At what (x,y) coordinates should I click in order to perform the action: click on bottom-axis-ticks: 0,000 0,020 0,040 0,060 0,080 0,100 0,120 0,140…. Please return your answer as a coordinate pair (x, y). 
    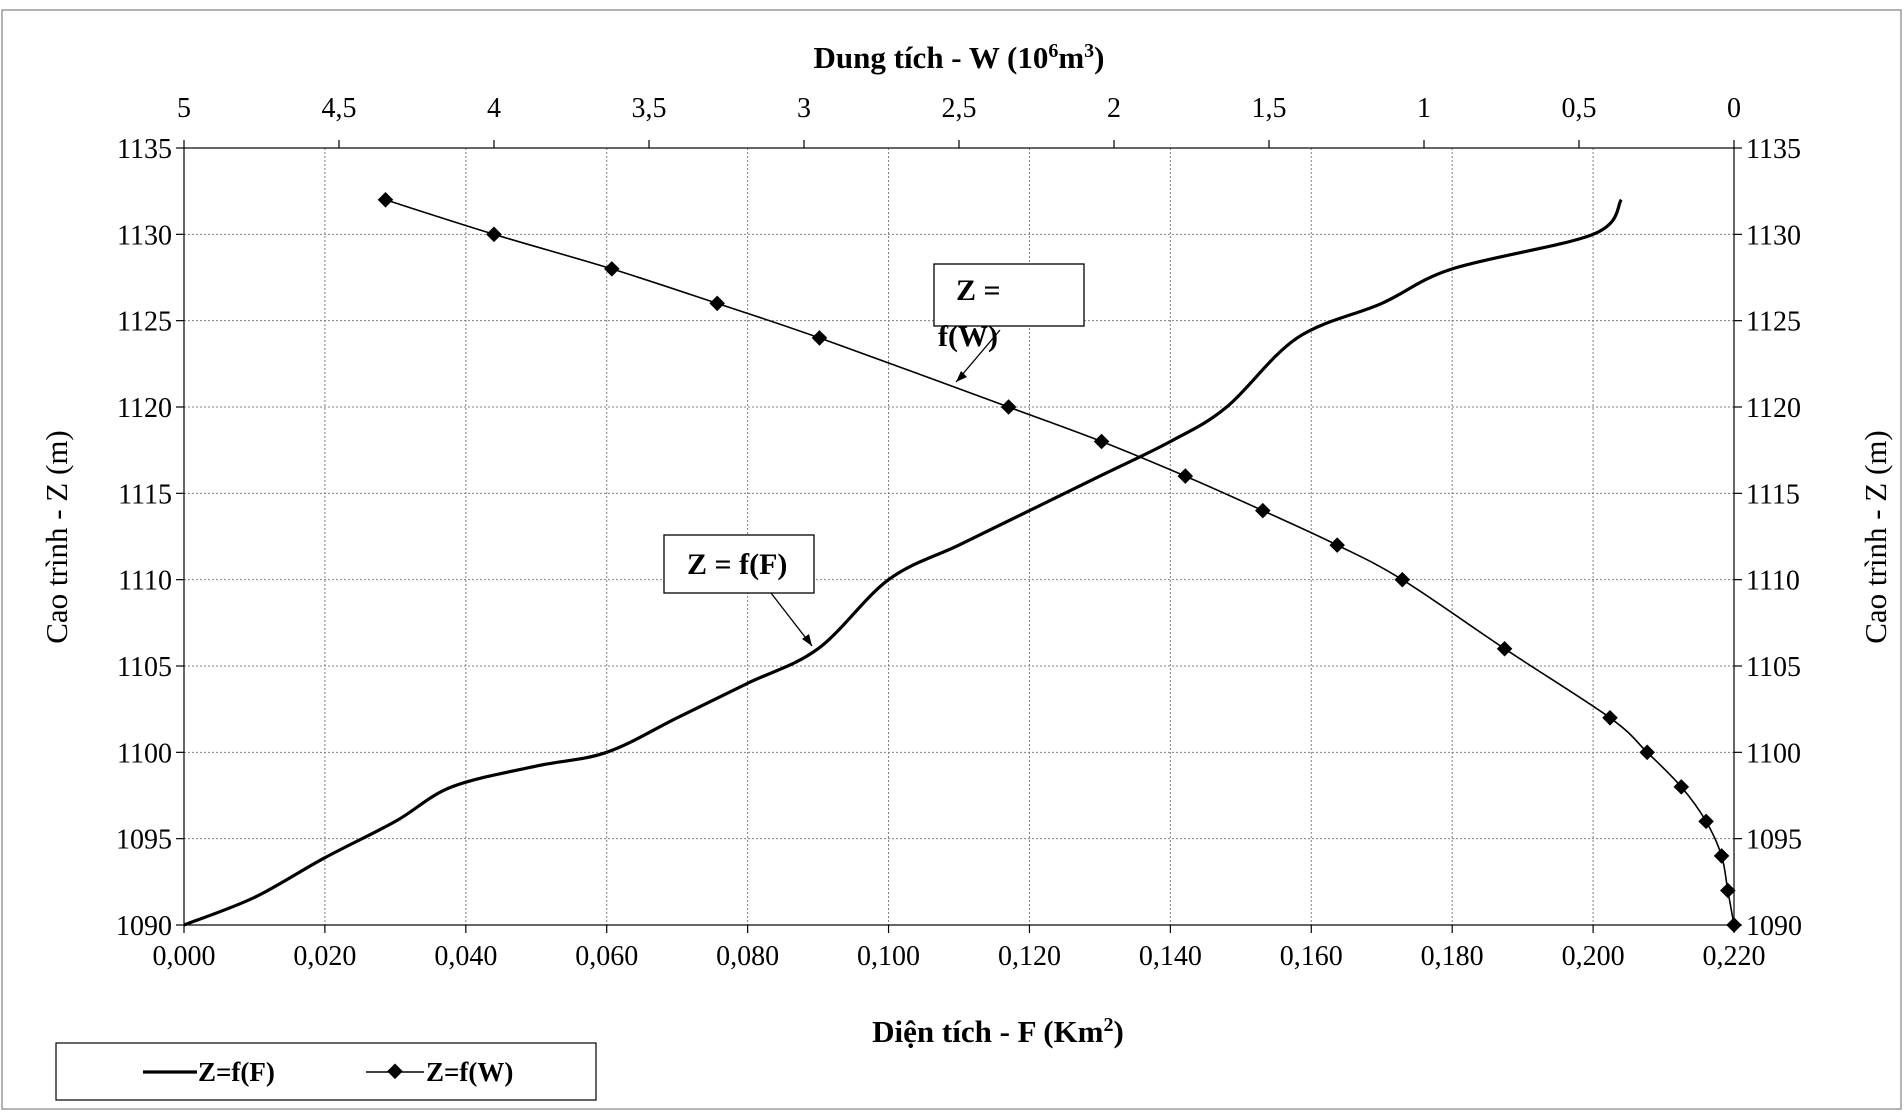
    Looking at the image, I should click on (959, 948).